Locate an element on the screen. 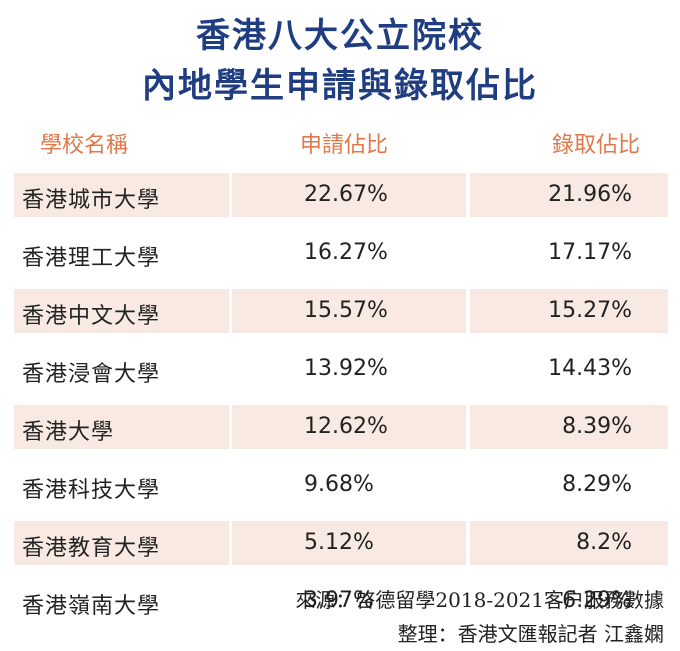  admission-share: 15.27% is located at coordinates (590, 310).